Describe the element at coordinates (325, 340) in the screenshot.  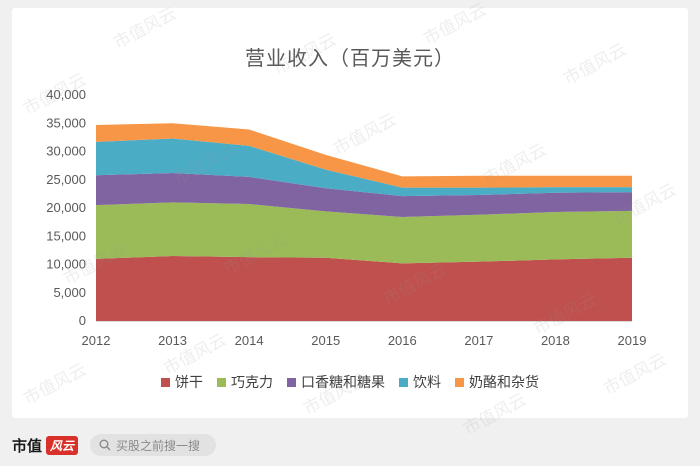
I see `x-tick-label: 2015` at that location.